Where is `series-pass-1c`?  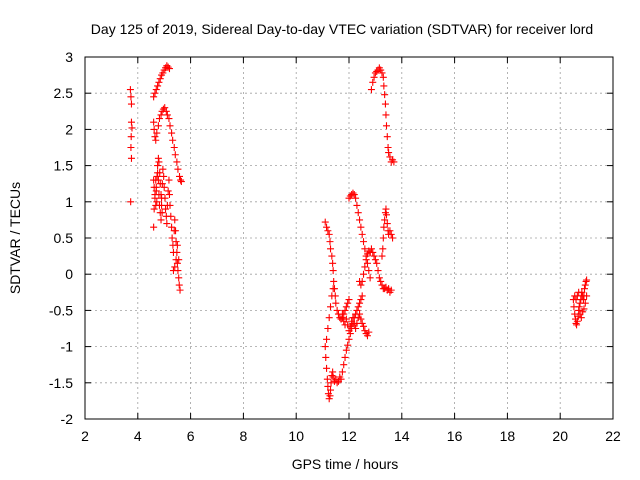
series-pass-1c is located at coordinates (161, 81).